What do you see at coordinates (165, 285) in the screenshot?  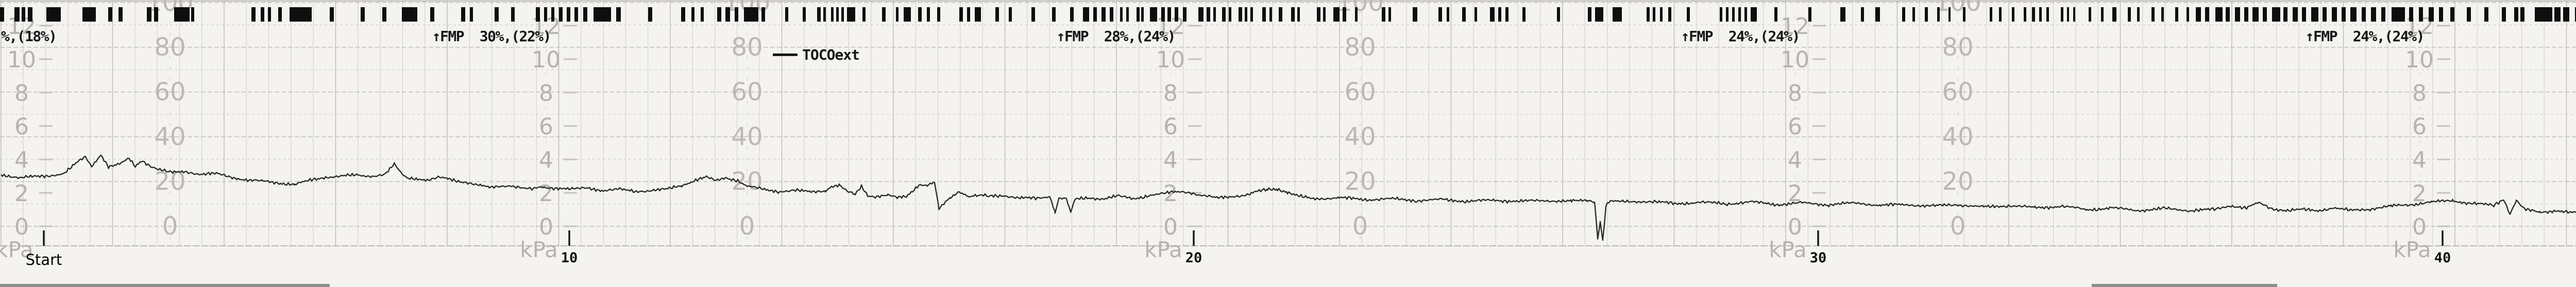 I see `scan-artifact` at bounding box center [165, 285].